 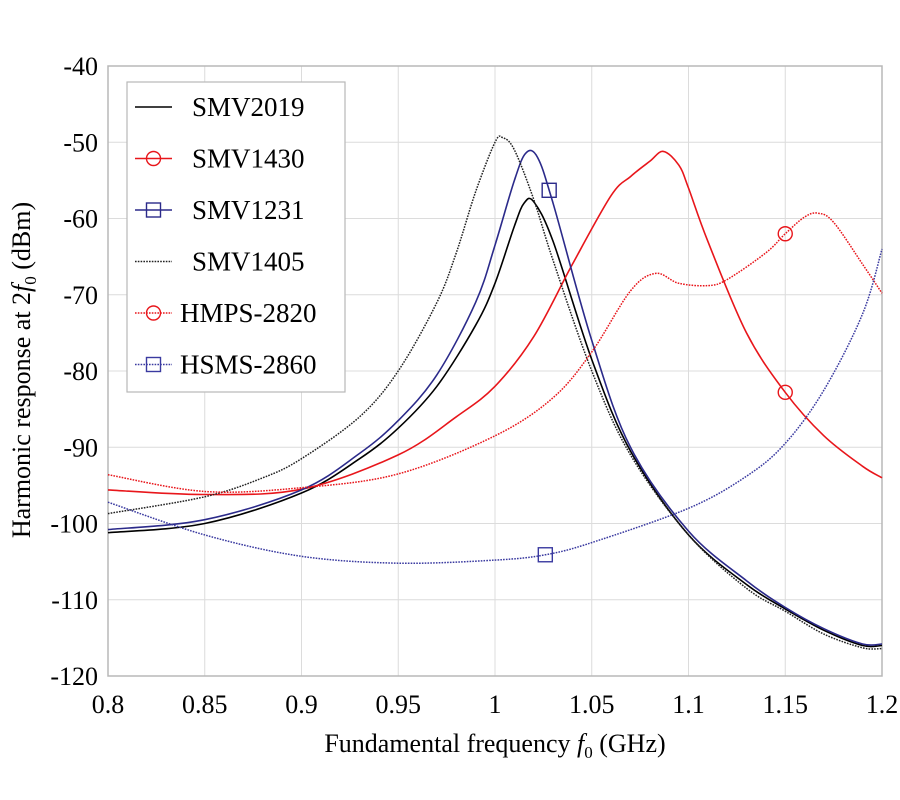 What do you see at coordinates (588, 752) in the screenshot?
I see `x-axis-label-sub: 0` at bounding box center [588, 752].